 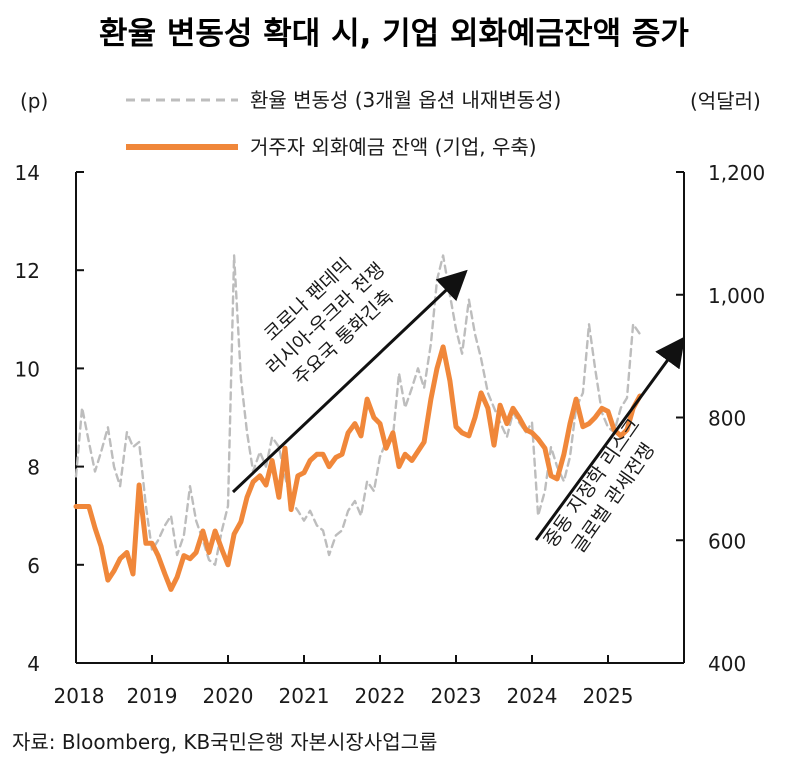 I want to click on y-left-tick-label: 14, so click(x=27, y=173).